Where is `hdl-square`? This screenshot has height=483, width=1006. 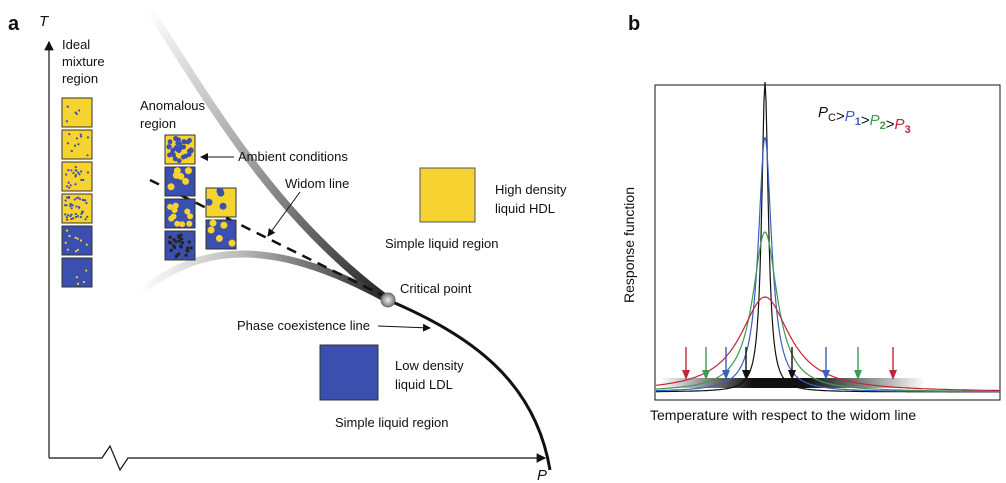
hdl-square is located at coordinates (447, 195).